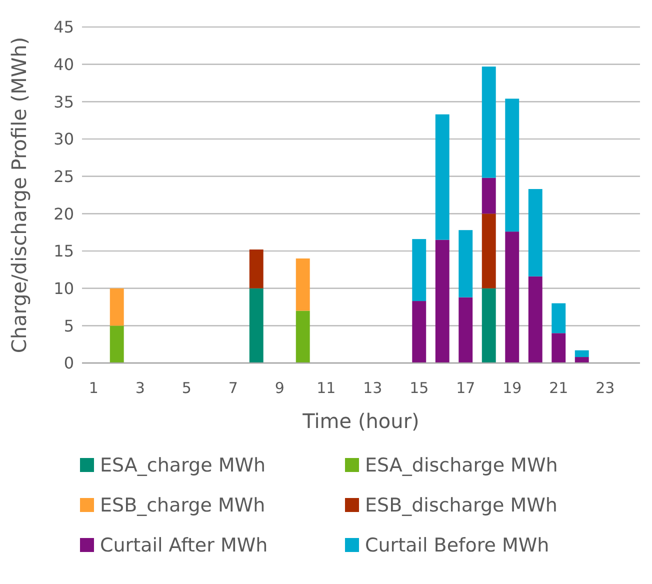 This screenshot has width=652, height=584. Describe the element at coordinates (183, 465) in the screenshot. I see `legend-label: ESA_charge MWh` at that location.